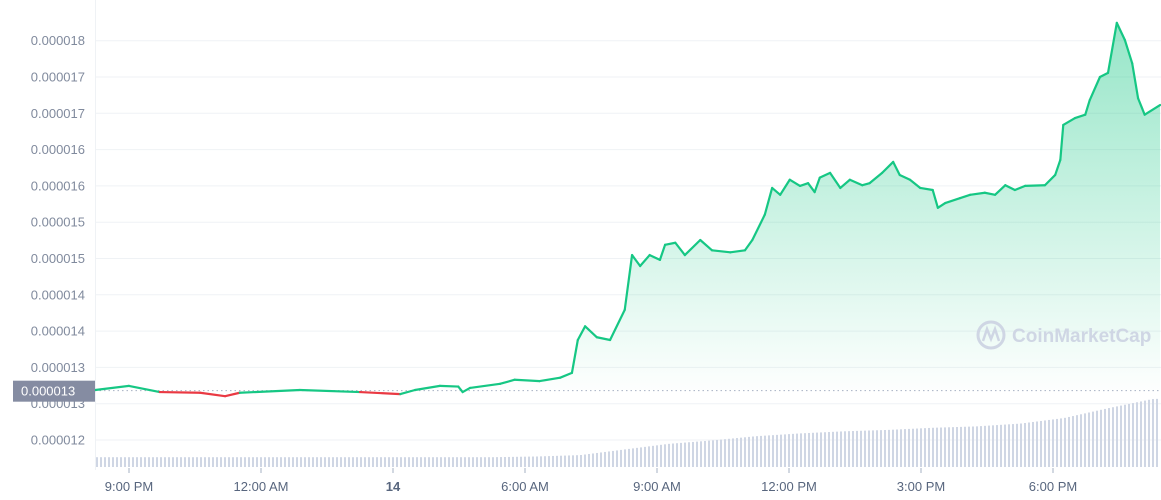 The width and height of the screenshot is (1161, 500). Describe the element at coordinates (58, 77) in the screenshot. I see `y-tick-label: 0.000017` at that location.